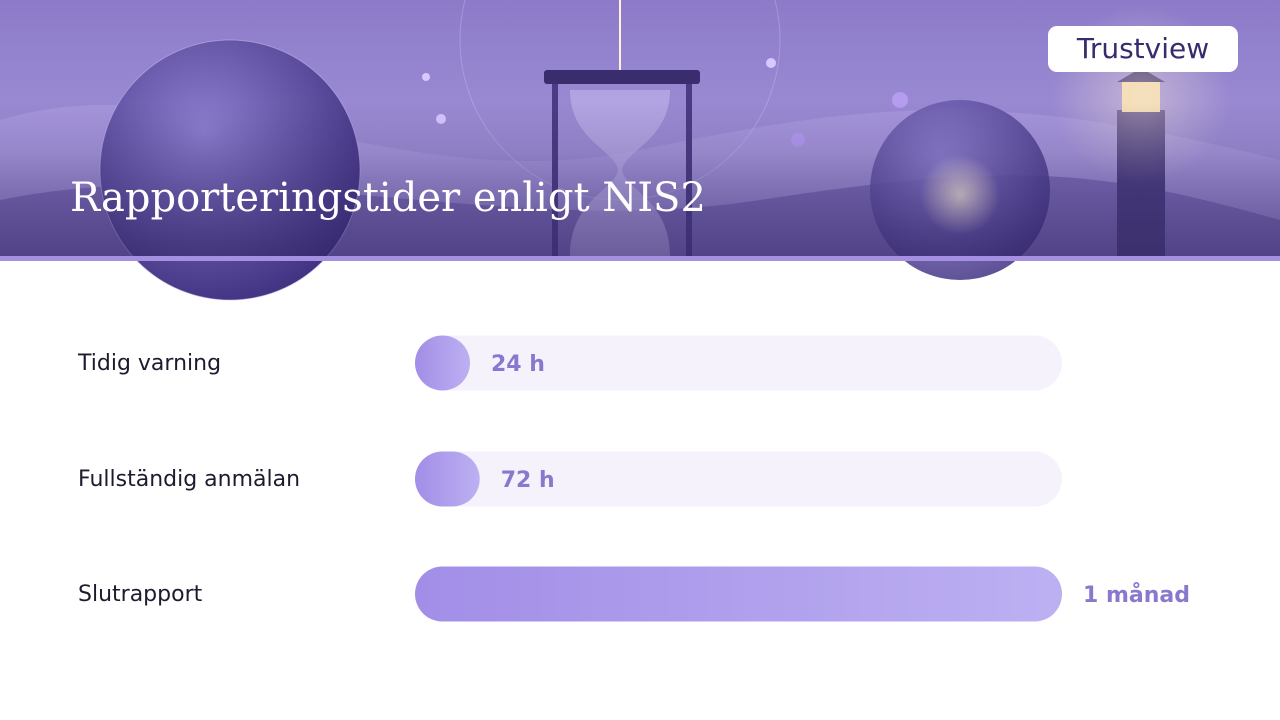  What do you see at coordinates (149, 363) in the screenshot?
I see `category-label: Tidig varning` at bounding box center [149, 363].